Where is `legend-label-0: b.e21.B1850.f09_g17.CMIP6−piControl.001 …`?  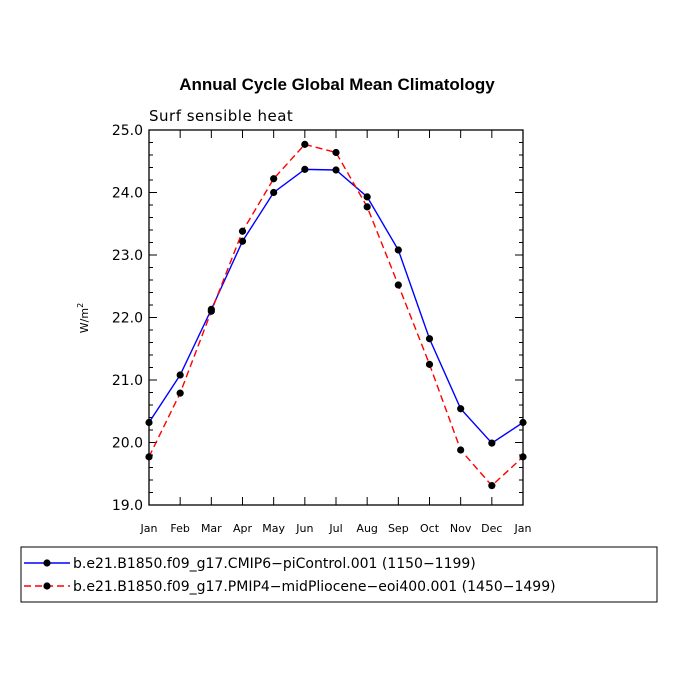
legend-label-0: b.e21.B1850.f09_g17.CMIP6−piControl.001 … is located at coordinates (274, 564).